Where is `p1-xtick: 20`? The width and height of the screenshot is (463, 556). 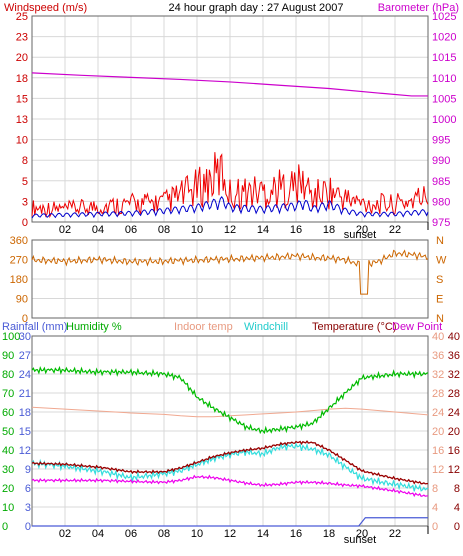
p1-xtick: 20 is located at coordinates (362, 230).